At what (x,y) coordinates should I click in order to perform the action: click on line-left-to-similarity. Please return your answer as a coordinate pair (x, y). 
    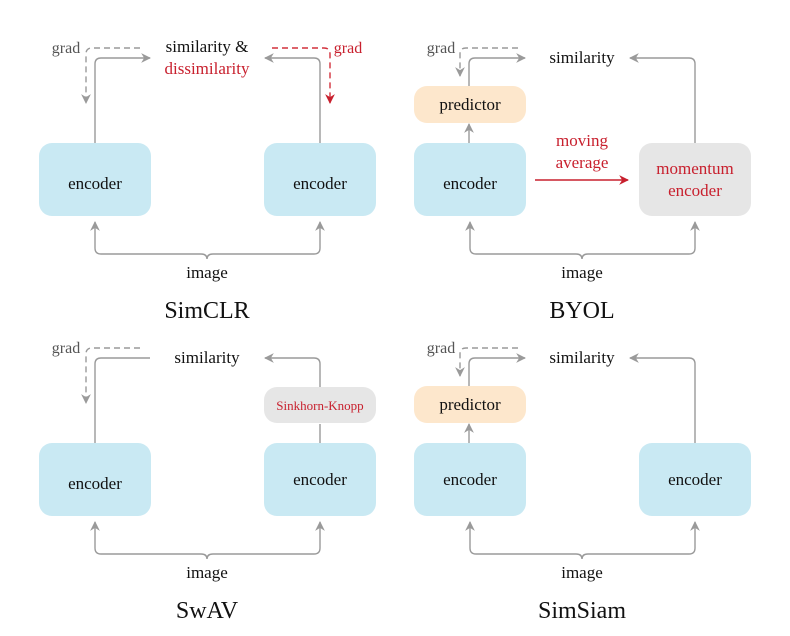
    Looking at the image, I should click on (122, 400).